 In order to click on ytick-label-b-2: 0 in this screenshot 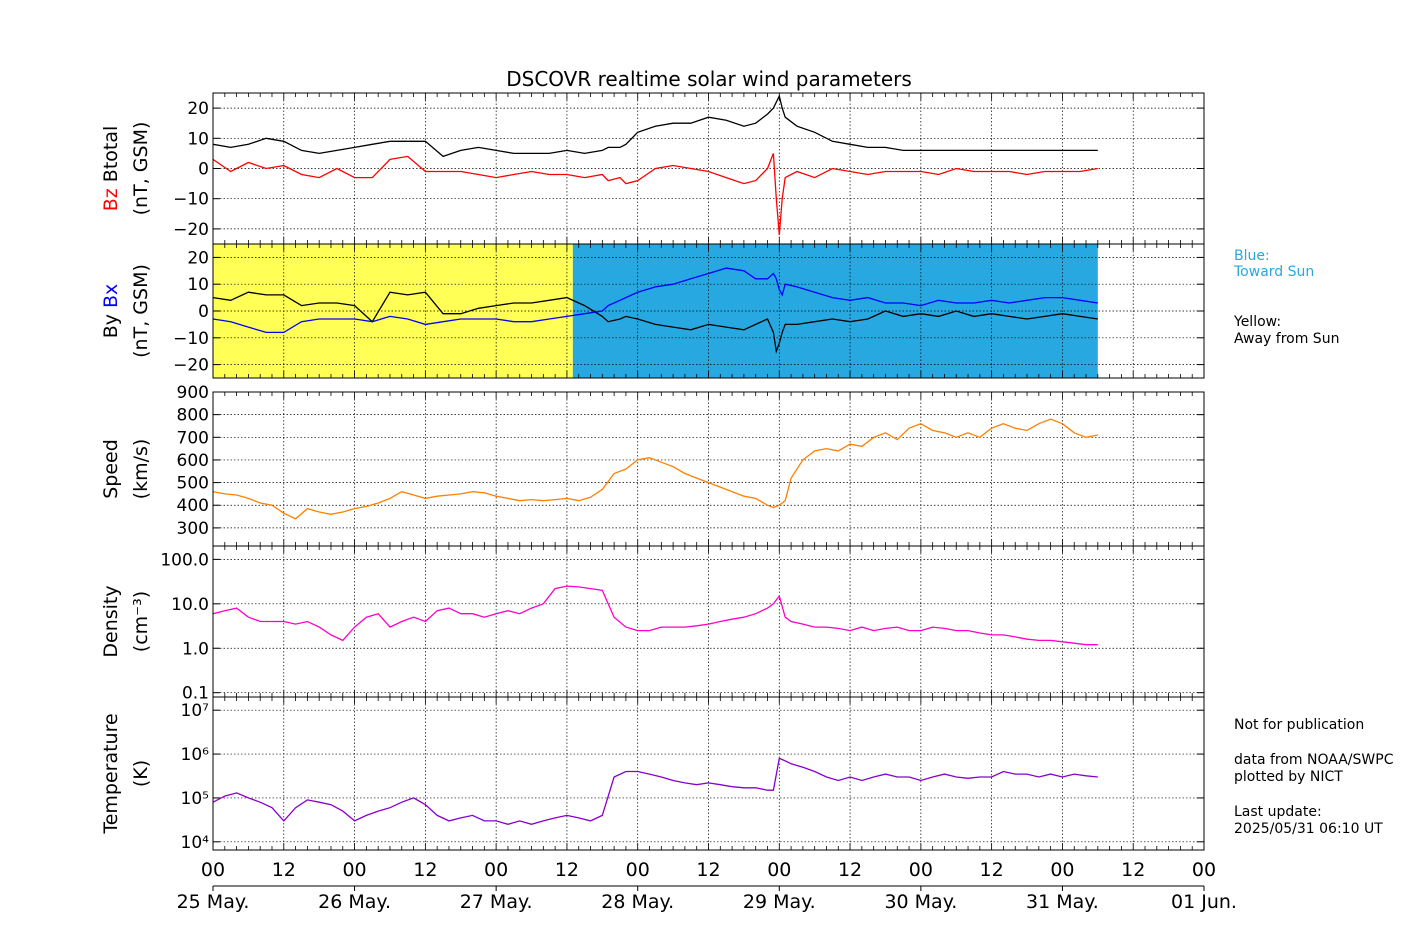, I will do `click(203, 170)`.